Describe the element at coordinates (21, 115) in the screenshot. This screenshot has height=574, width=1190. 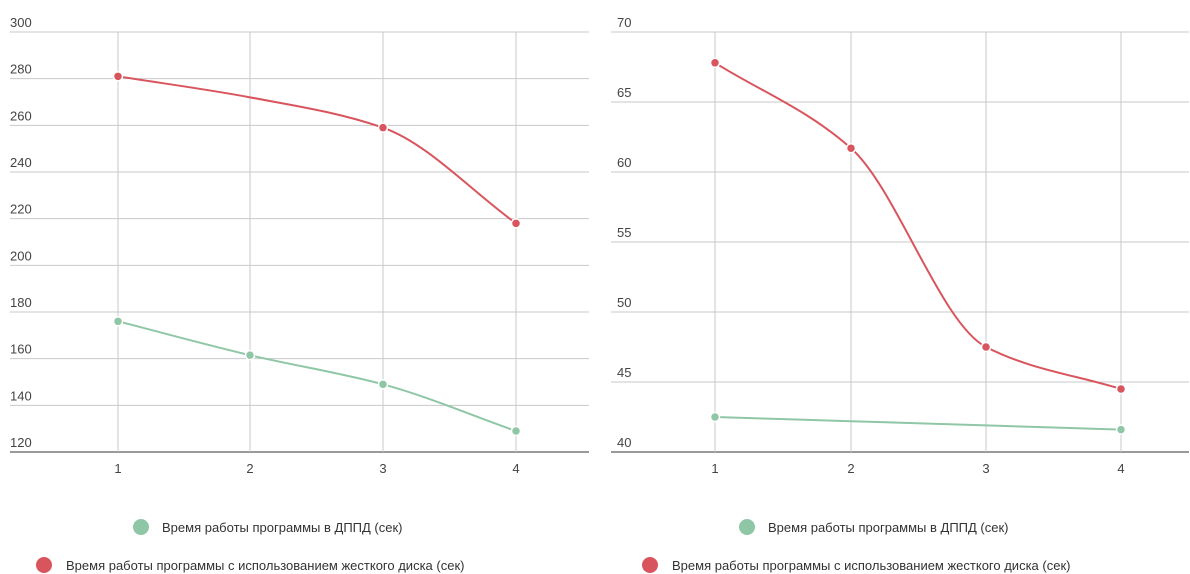
I see `y-tick-label: 260` at that location.